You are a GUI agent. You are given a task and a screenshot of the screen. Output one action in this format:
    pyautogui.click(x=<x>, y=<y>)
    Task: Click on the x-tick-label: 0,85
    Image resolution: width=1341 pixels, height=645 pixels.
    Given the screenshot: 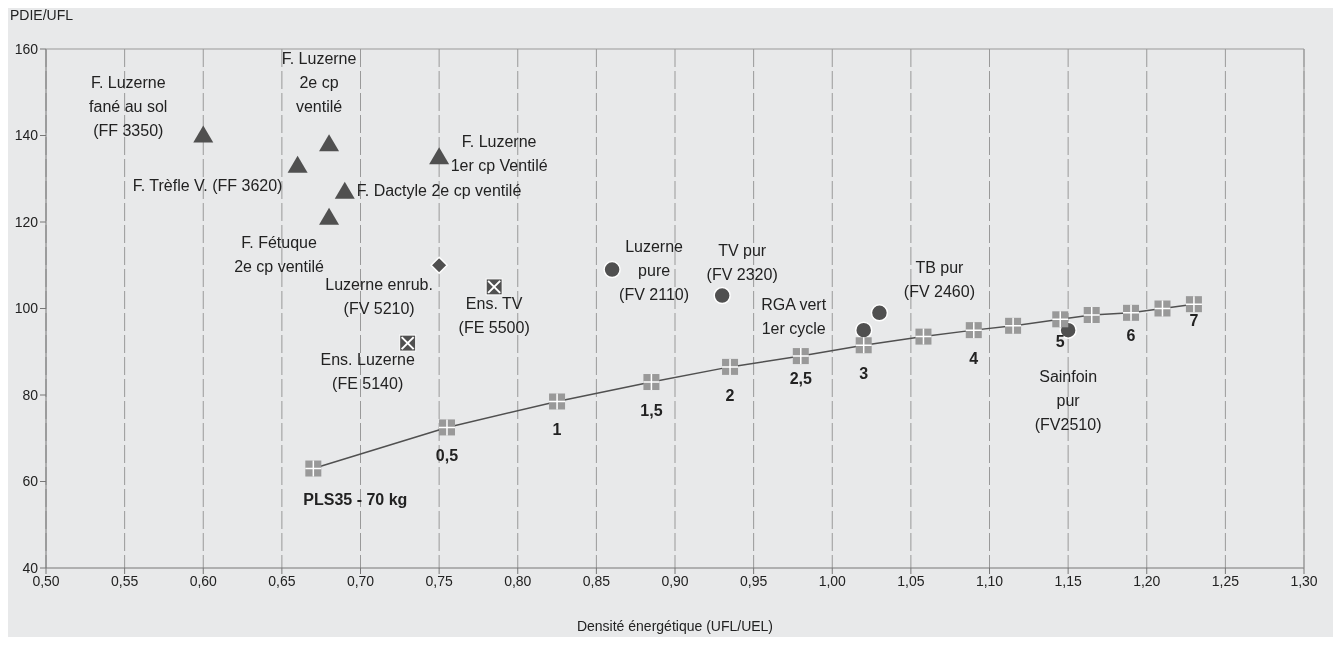 What is the action you would take?
    pyautogui.click(x=596, y=580)
    